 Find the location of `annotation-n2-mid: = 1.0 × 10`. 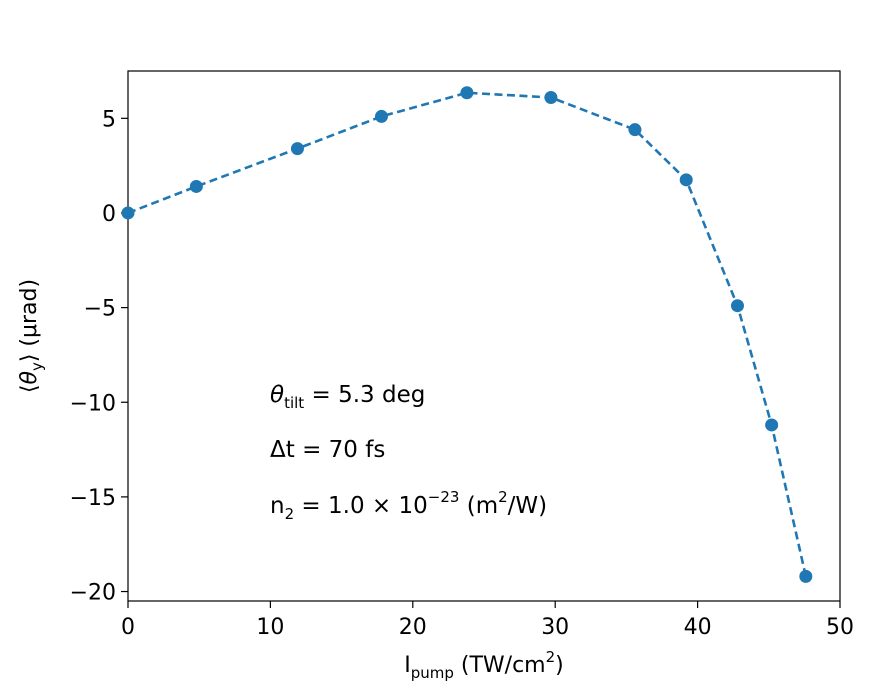

annotation-n2-mid: = 1.0 × 10 is located at coordinates (361, 506).